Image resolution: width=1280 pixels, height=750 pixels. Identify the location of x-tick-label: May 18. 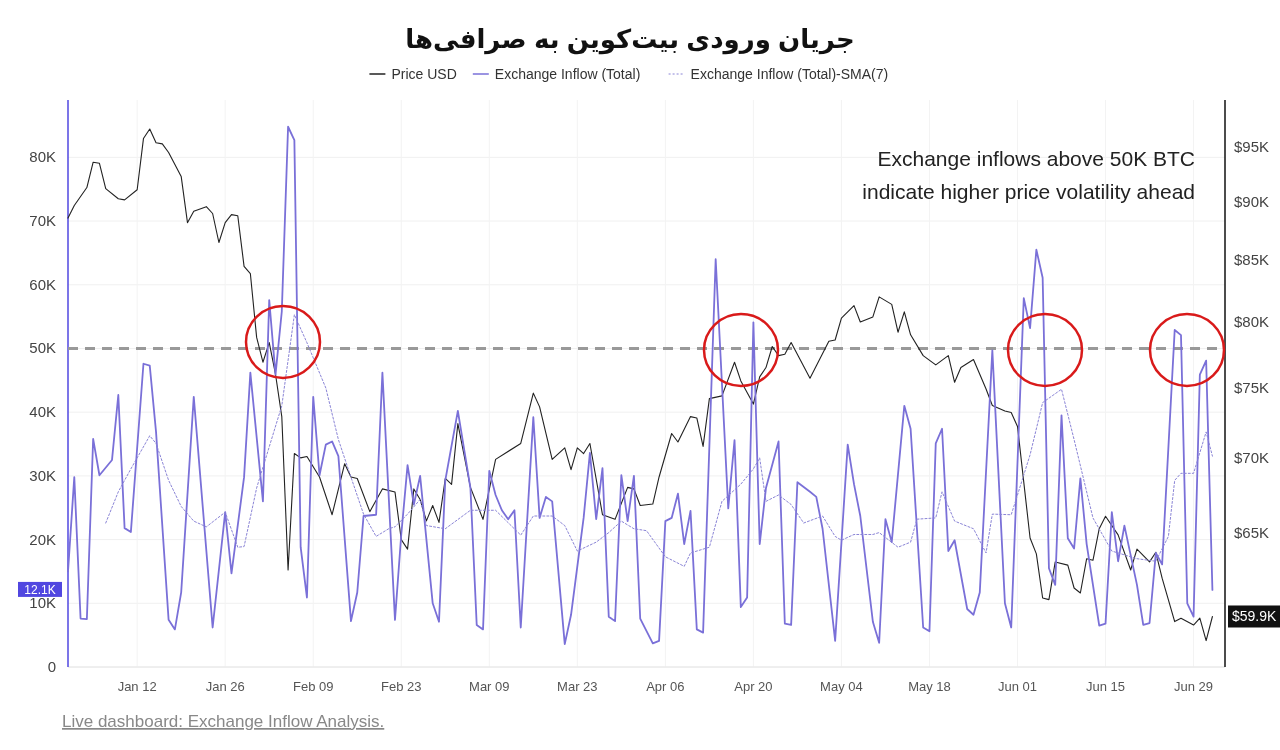
(929, 686).